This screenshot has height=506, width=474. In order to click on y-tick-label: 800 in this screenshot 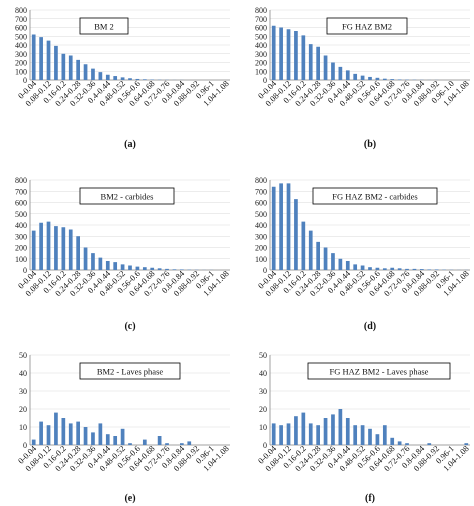, I will do `click(21, 10)`.